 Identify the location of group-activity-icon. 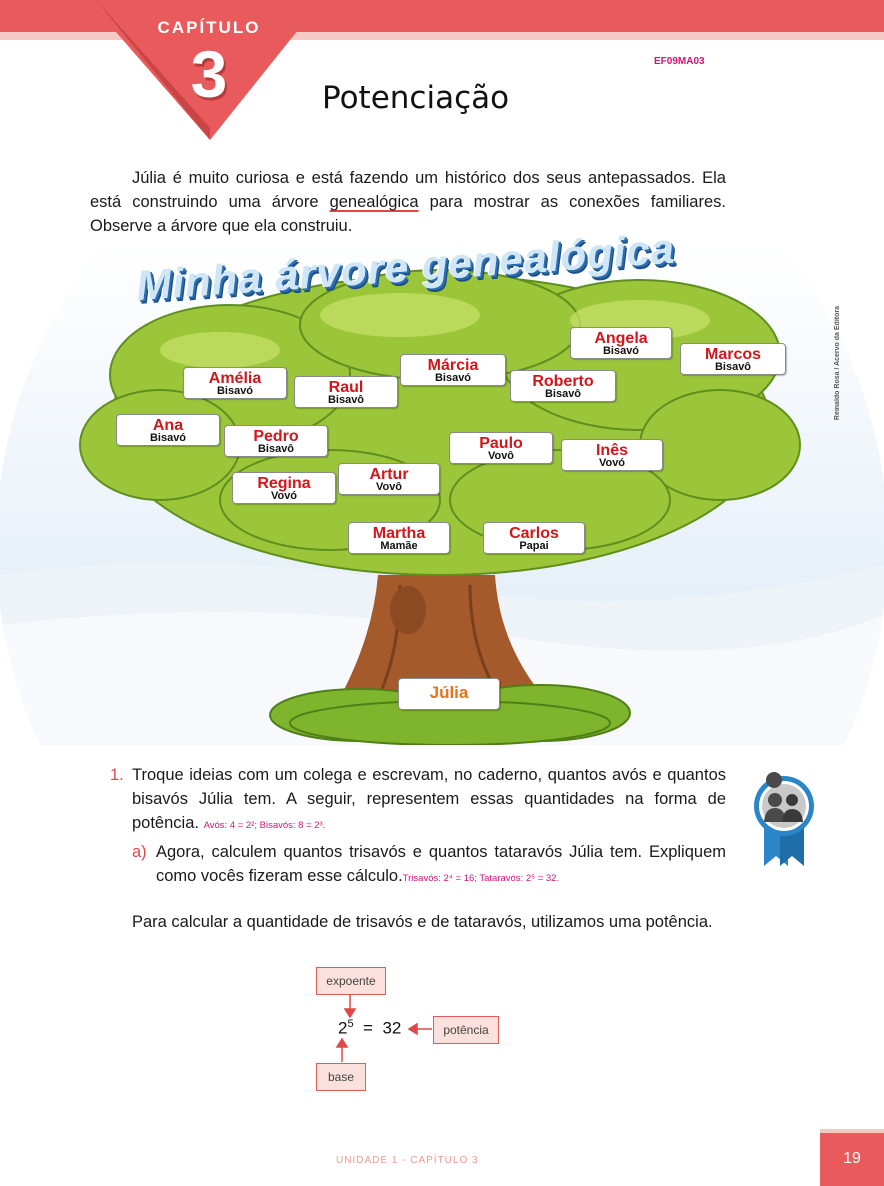
(784, 819).